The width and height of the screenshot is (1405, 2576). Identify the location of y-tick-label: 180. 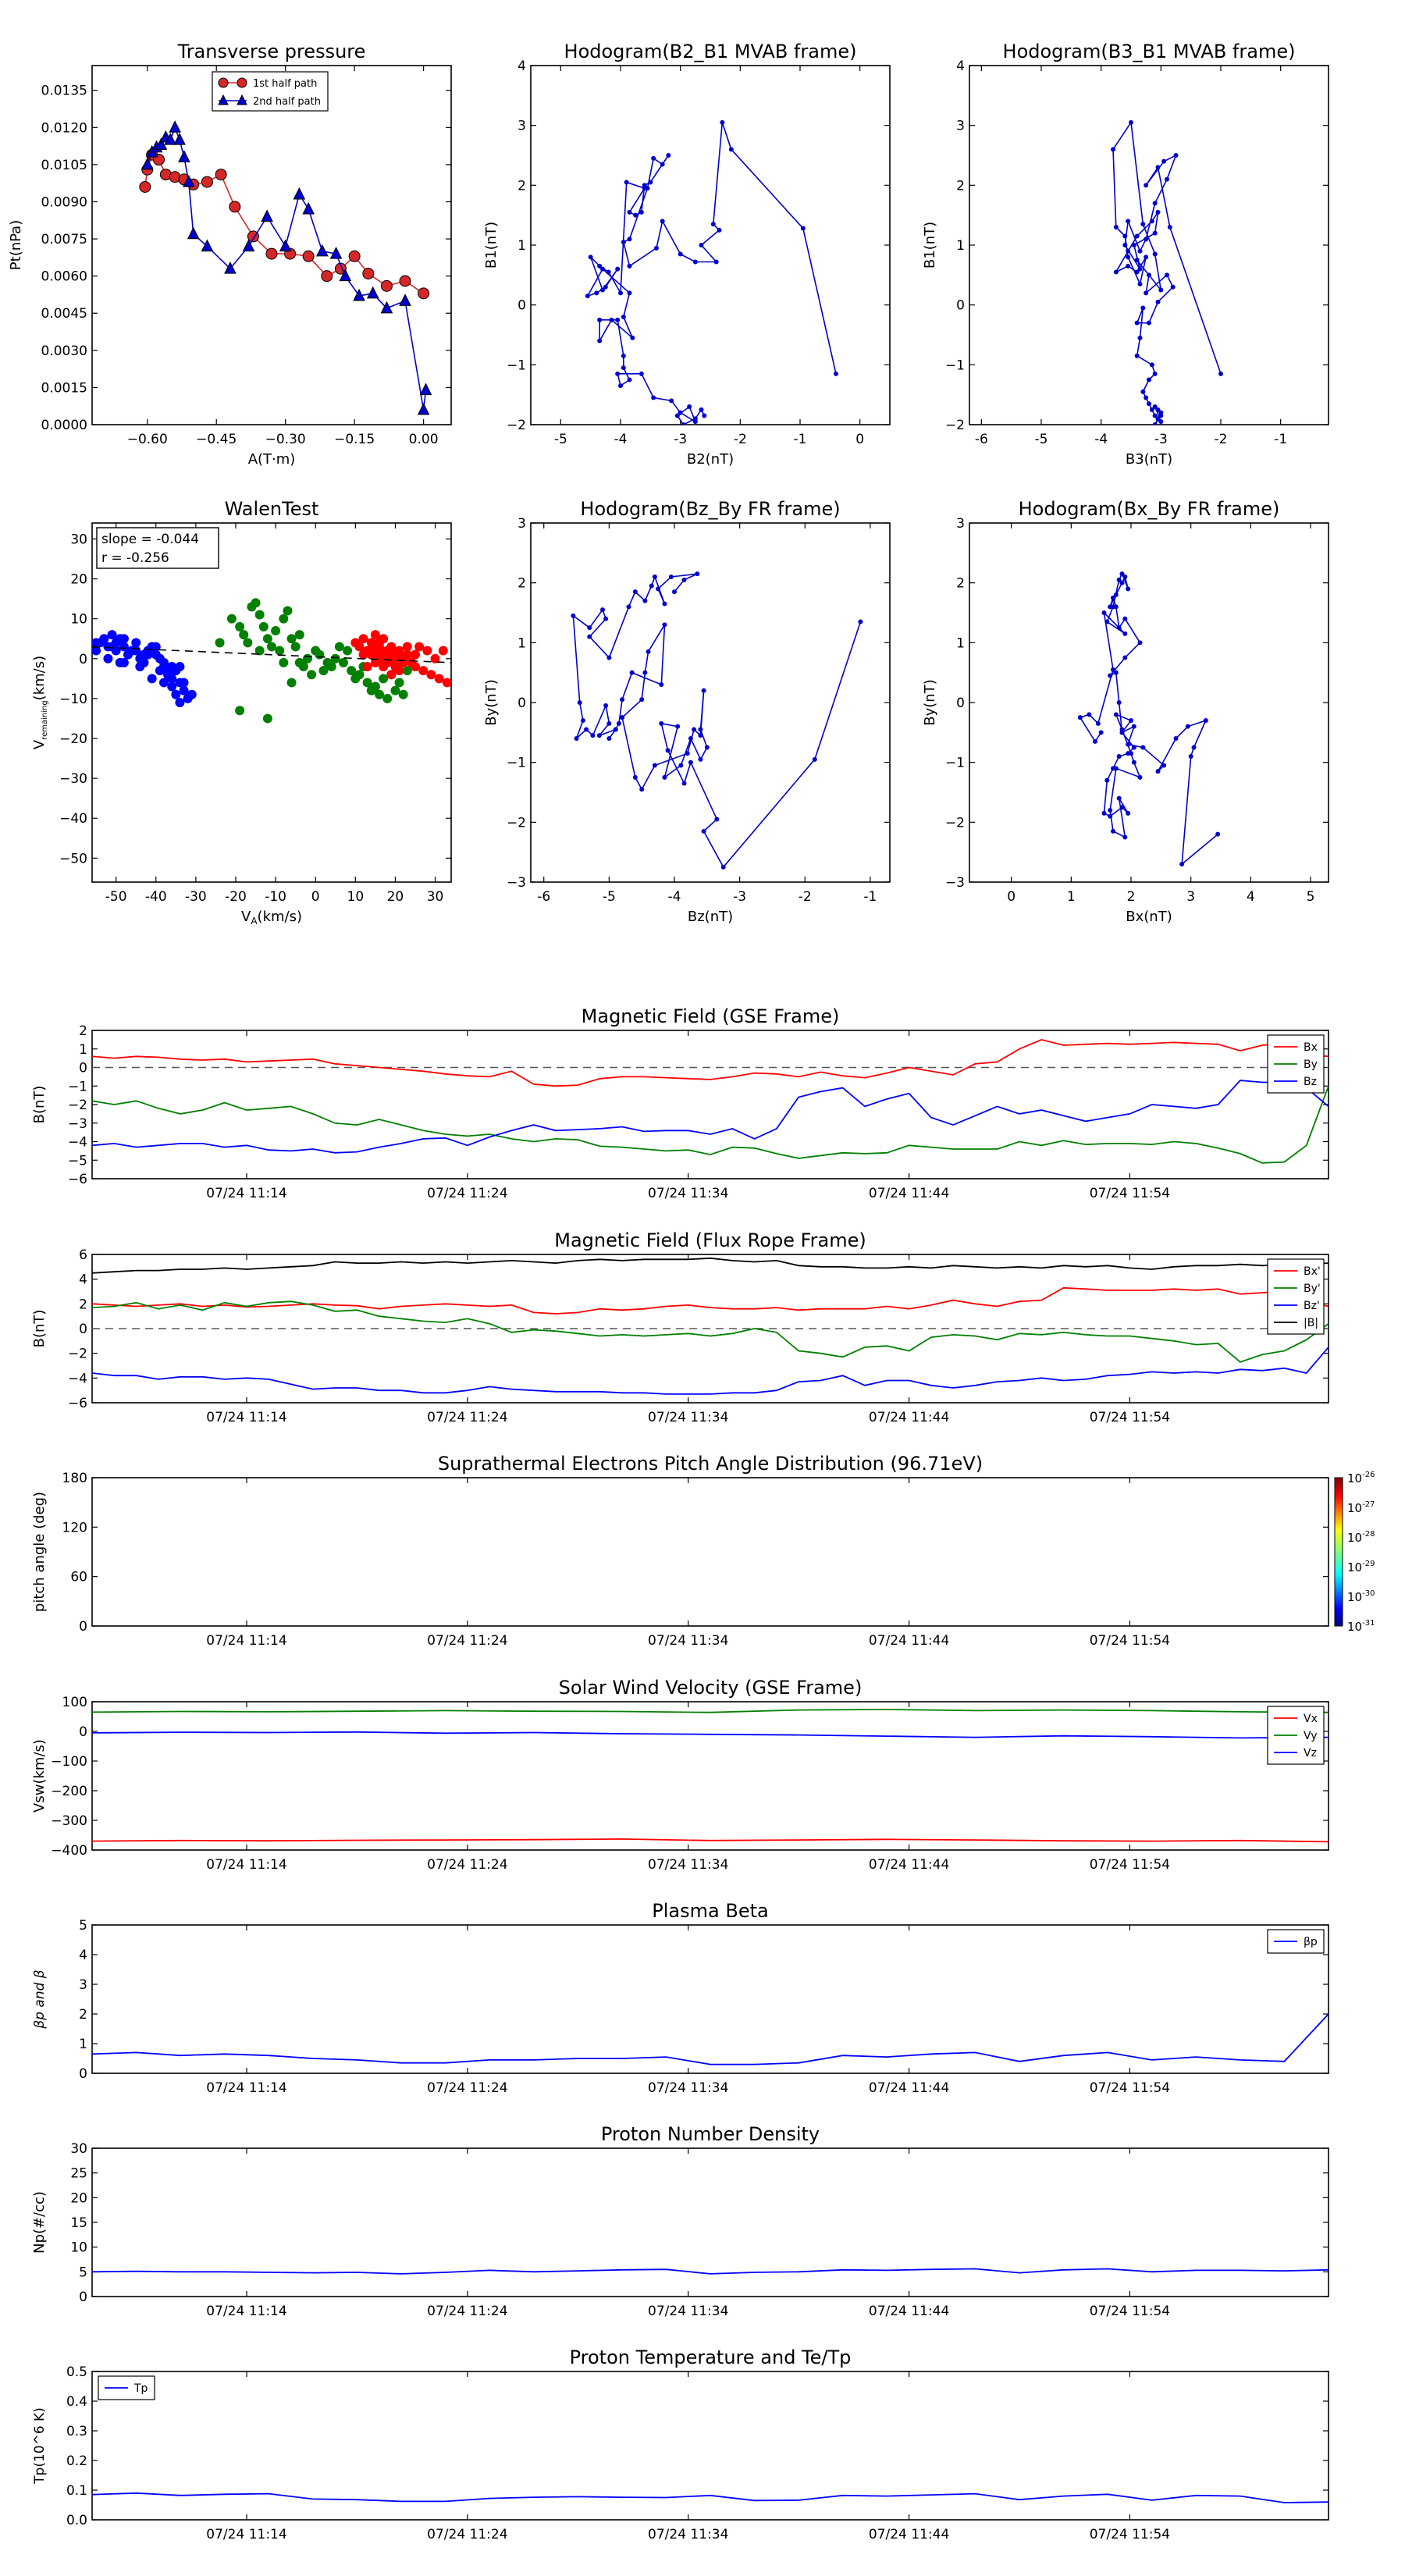
(74, 1478).